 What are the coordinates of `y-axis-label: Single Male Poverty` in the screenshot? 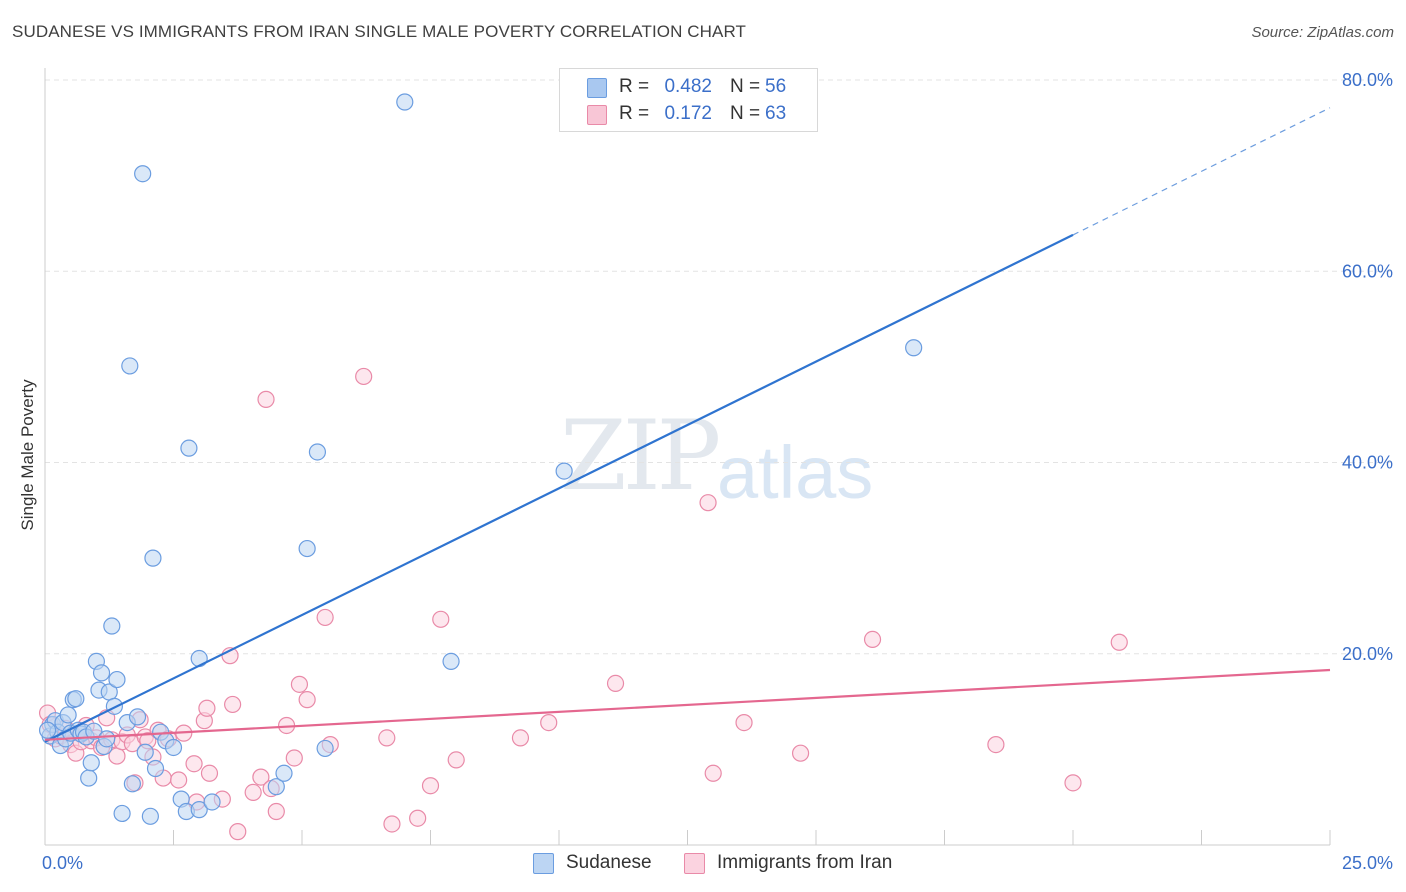 It's located at (27, 455).